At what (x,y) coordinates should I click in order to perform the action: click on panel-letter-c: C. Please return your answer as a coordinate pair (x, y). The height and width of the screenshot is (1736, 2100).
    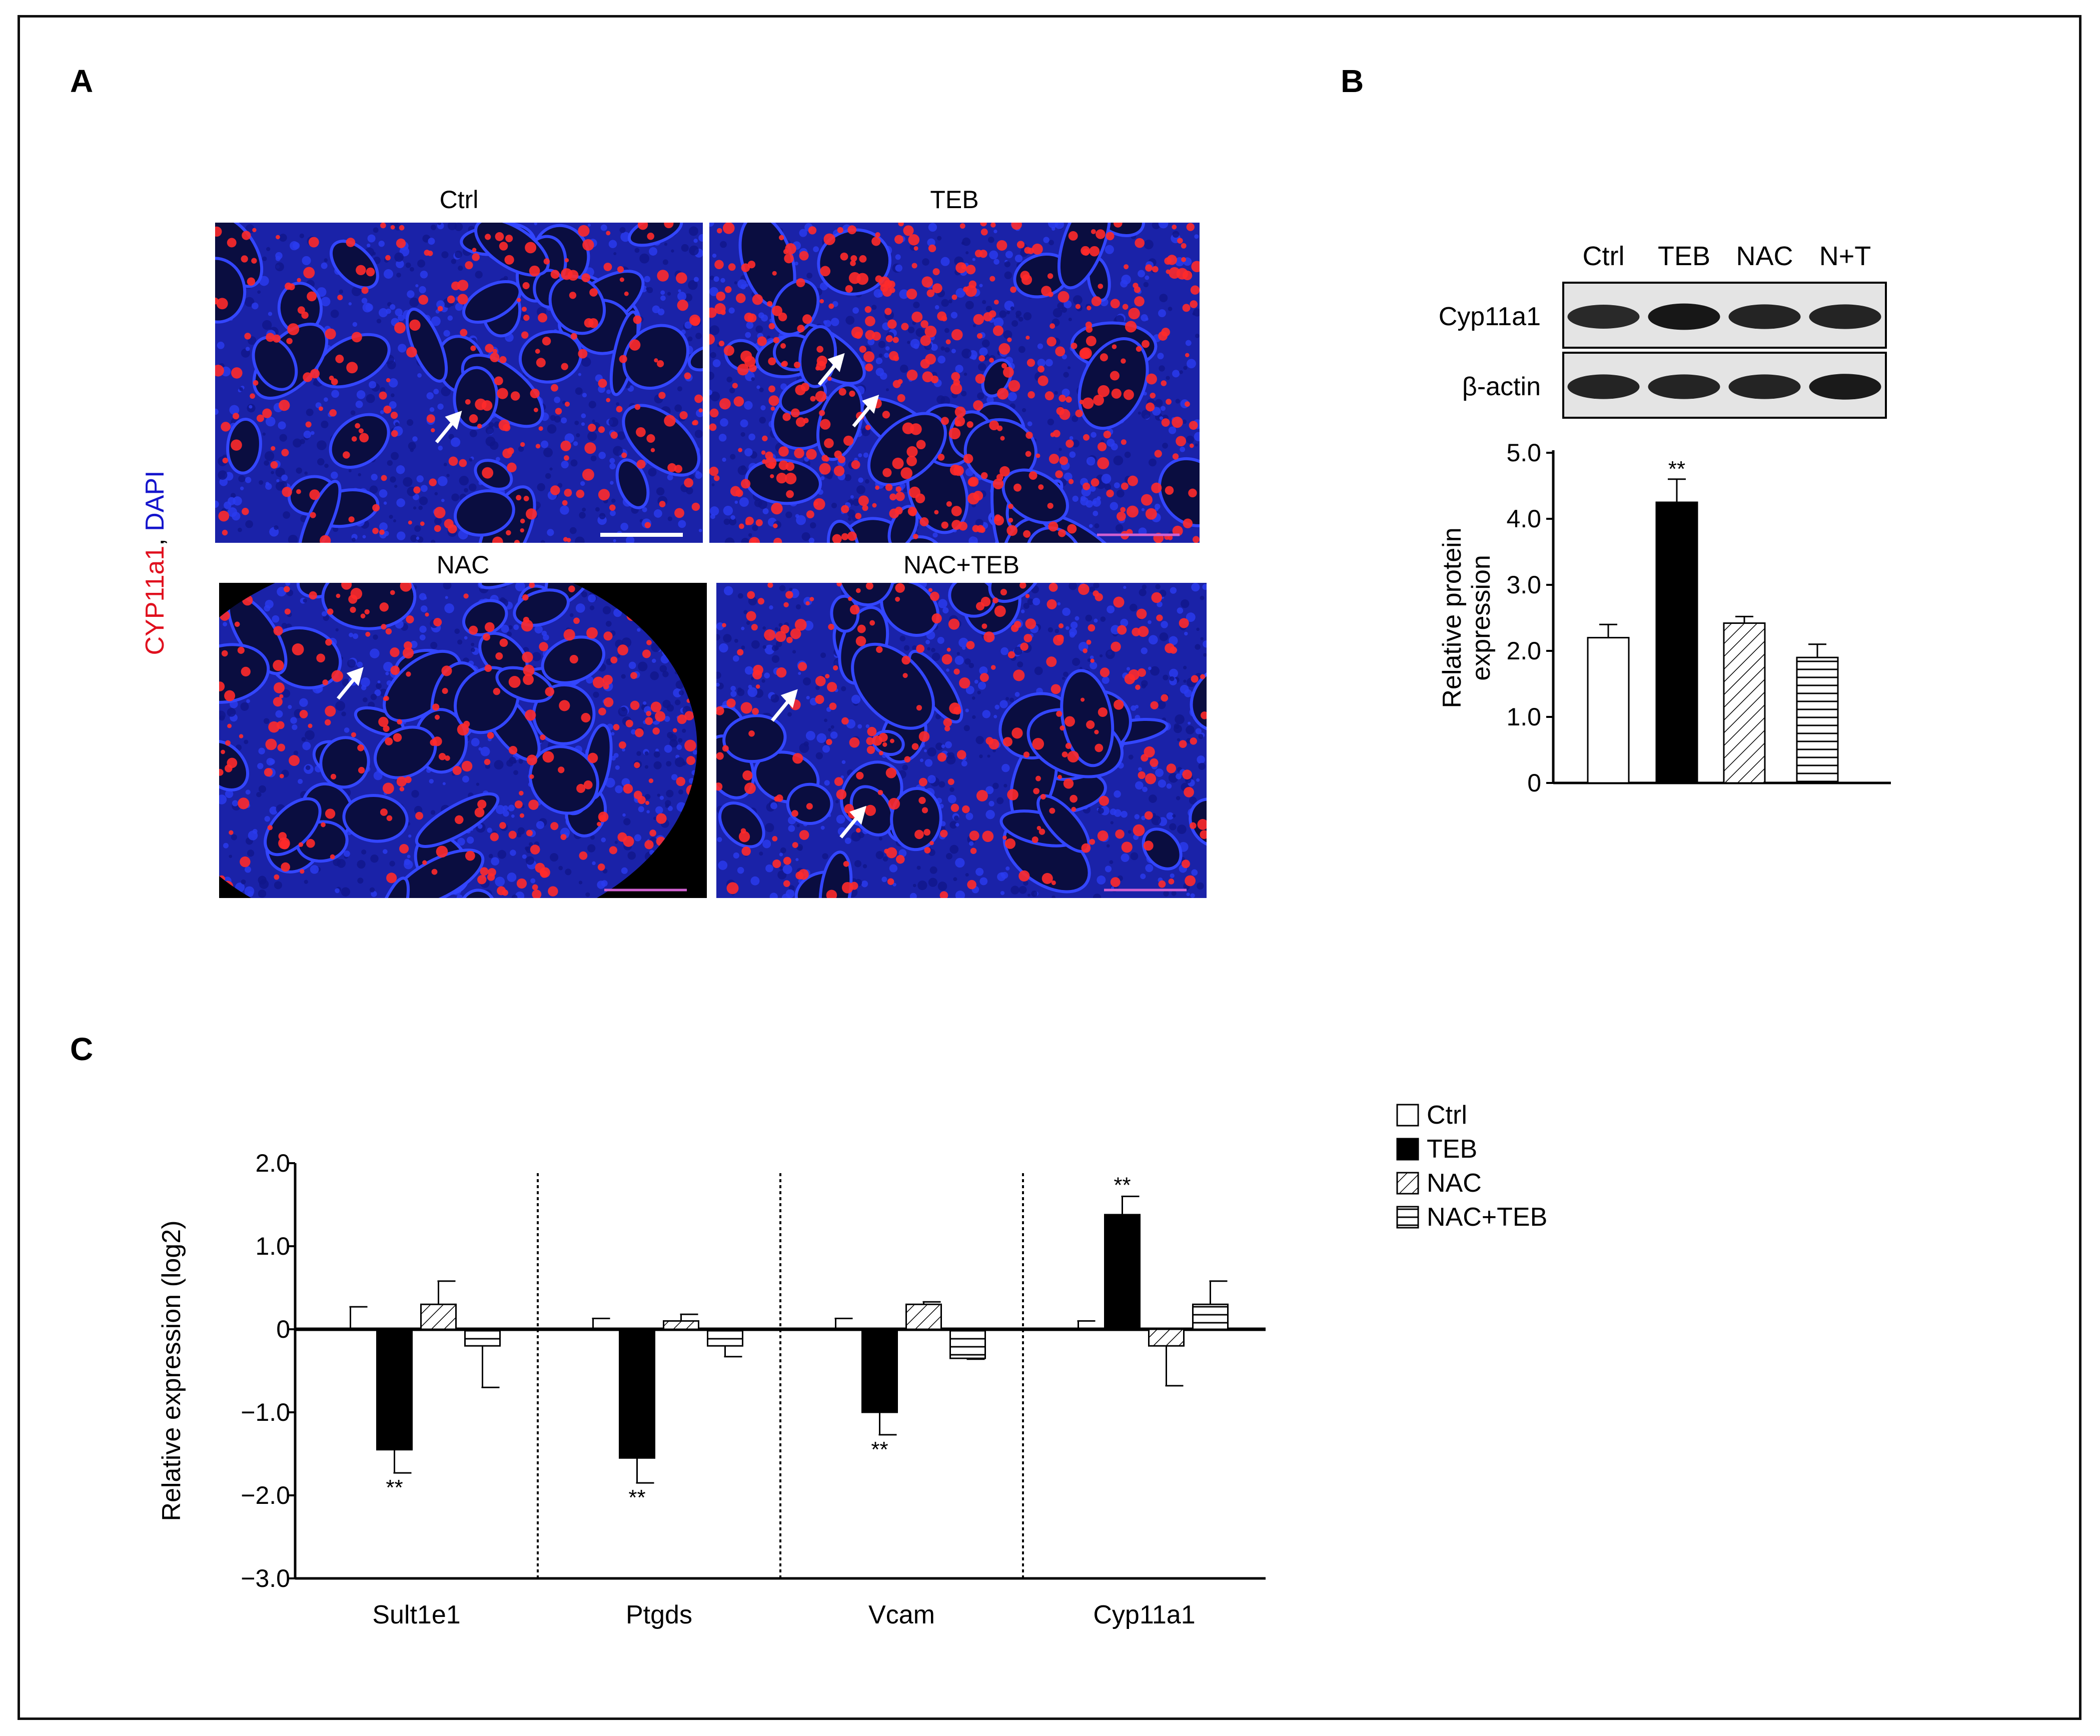
    Looking at the image, I should click on (82, 1049).